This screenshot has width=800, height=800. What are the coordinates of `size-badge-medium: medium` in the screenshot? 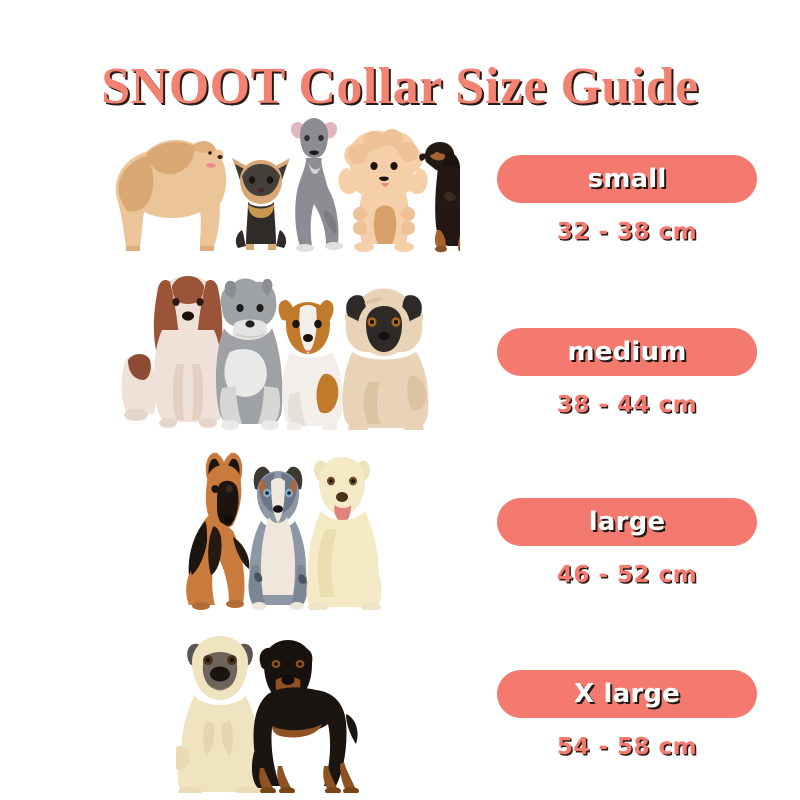 It's located at (627, 352).